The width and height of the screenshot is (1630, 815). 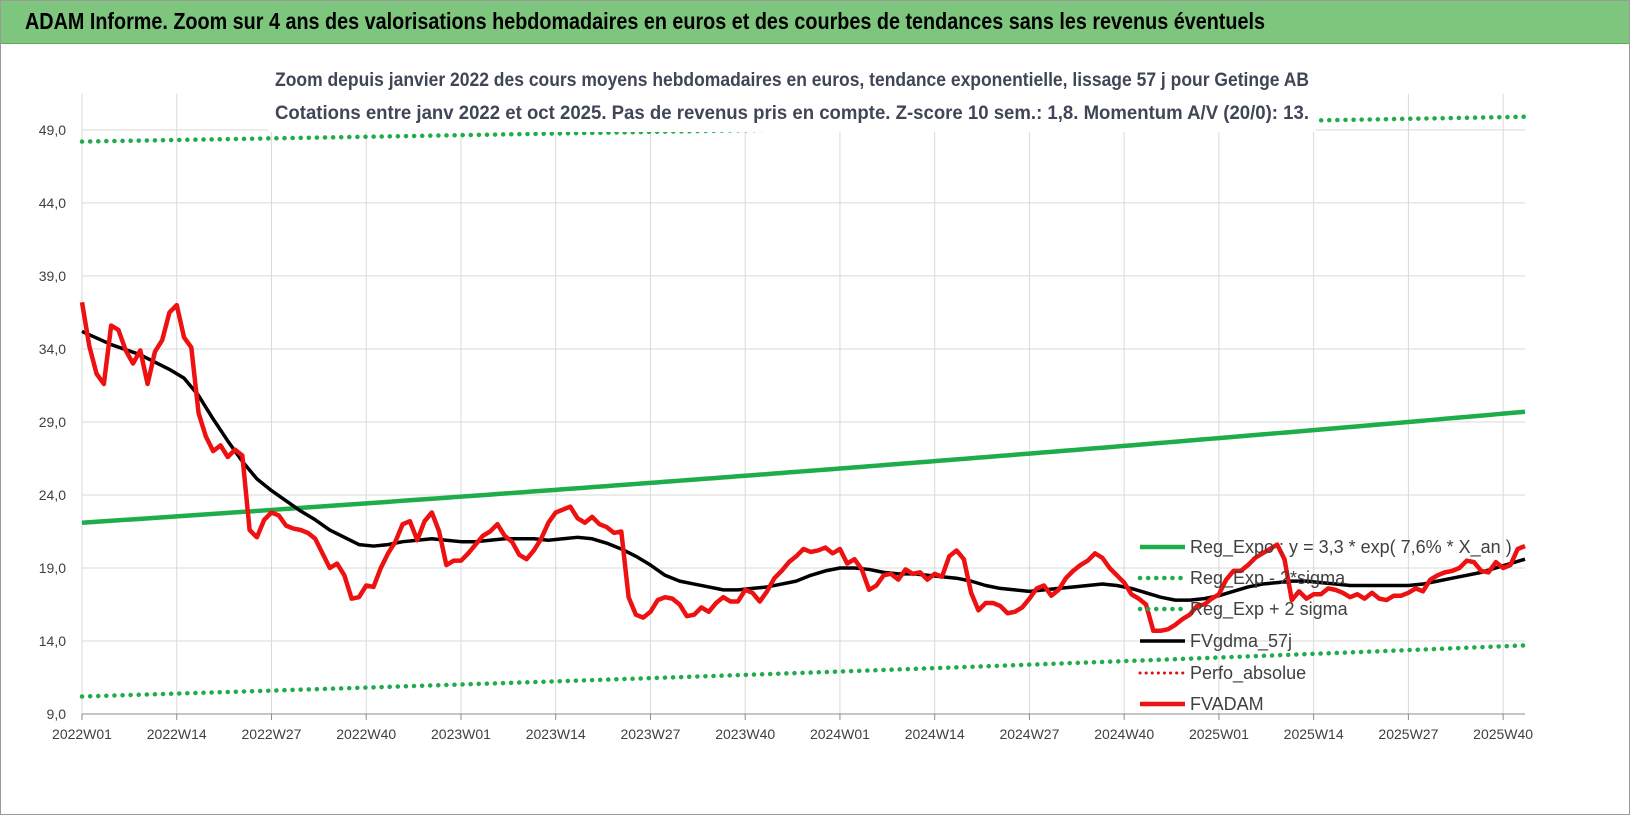 I want to click on legend-label: Reg_Exp + 2 sigma, so click(x=1269, y=609).